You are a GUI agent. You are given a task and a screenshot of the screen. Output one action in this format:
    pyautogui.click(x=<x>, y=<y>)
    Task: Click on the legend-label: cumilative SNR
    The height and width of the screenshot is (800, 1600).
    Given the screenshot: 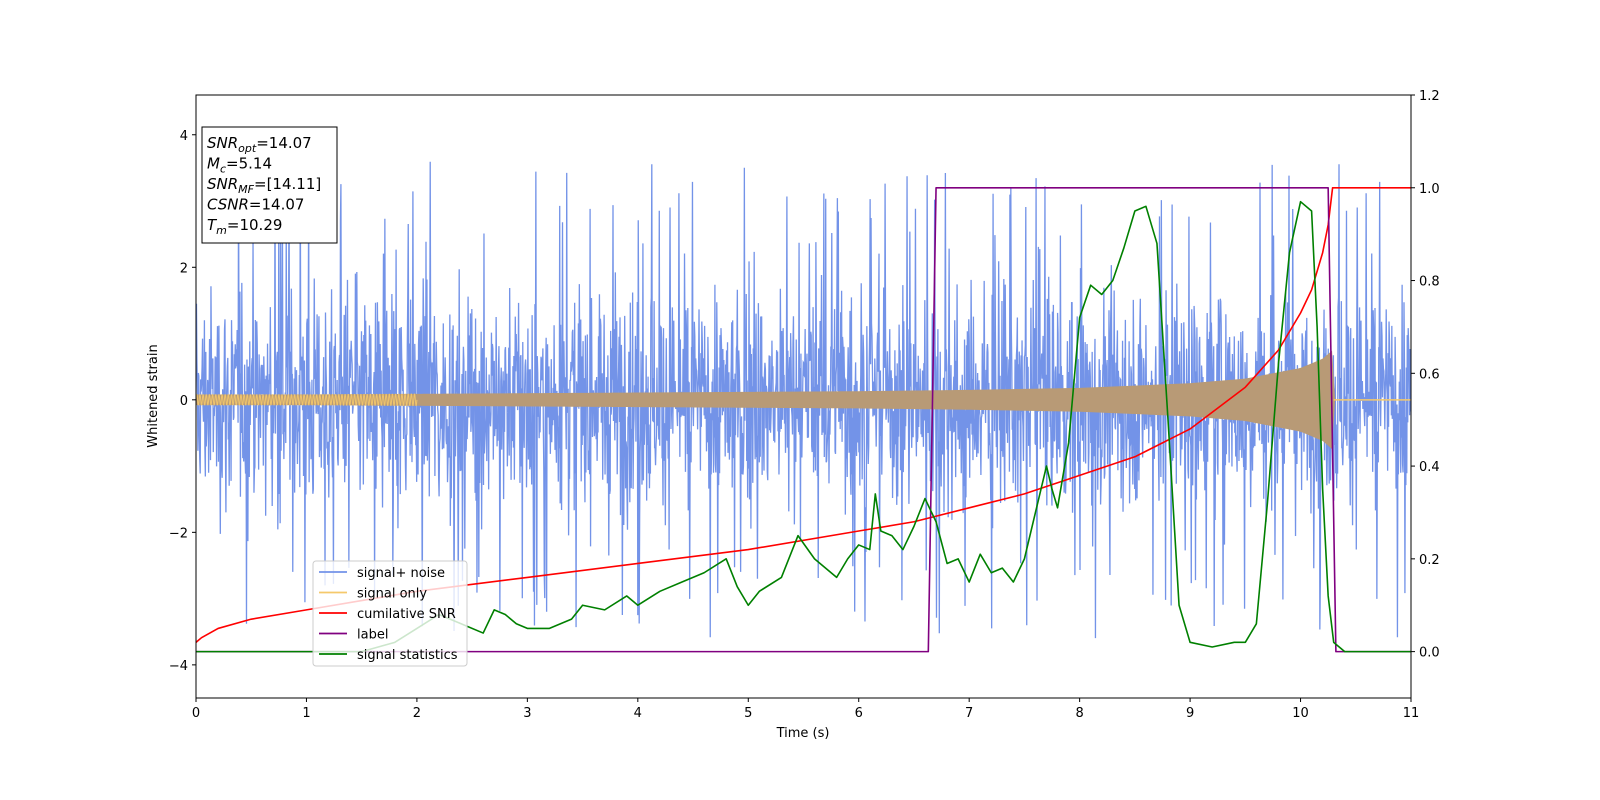 What is the action you would take?
    pyautogui.click(x=406, y=614)
    